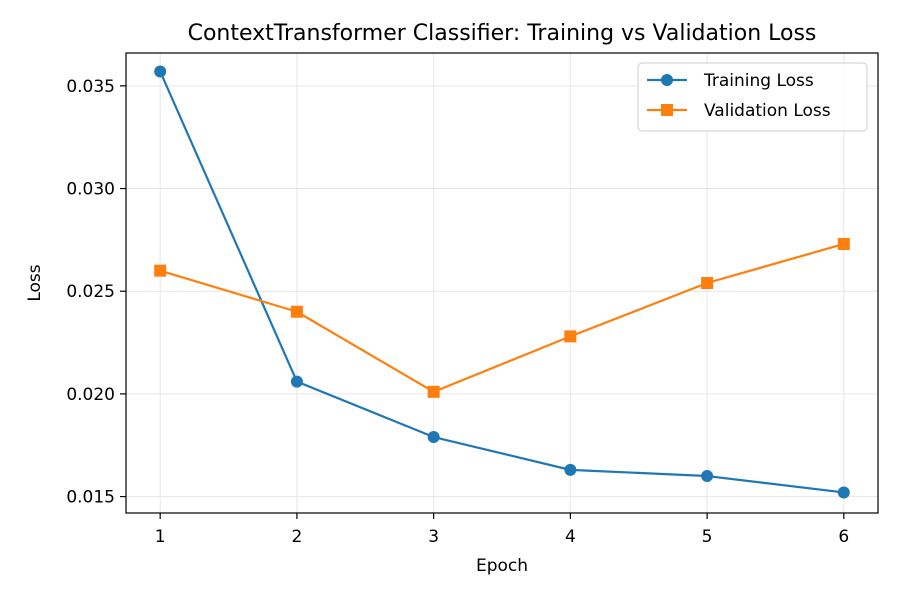 The image size is (900, 600). I want to click on legend-entry-validation-loss: Validation Loss, so click(739, 111).